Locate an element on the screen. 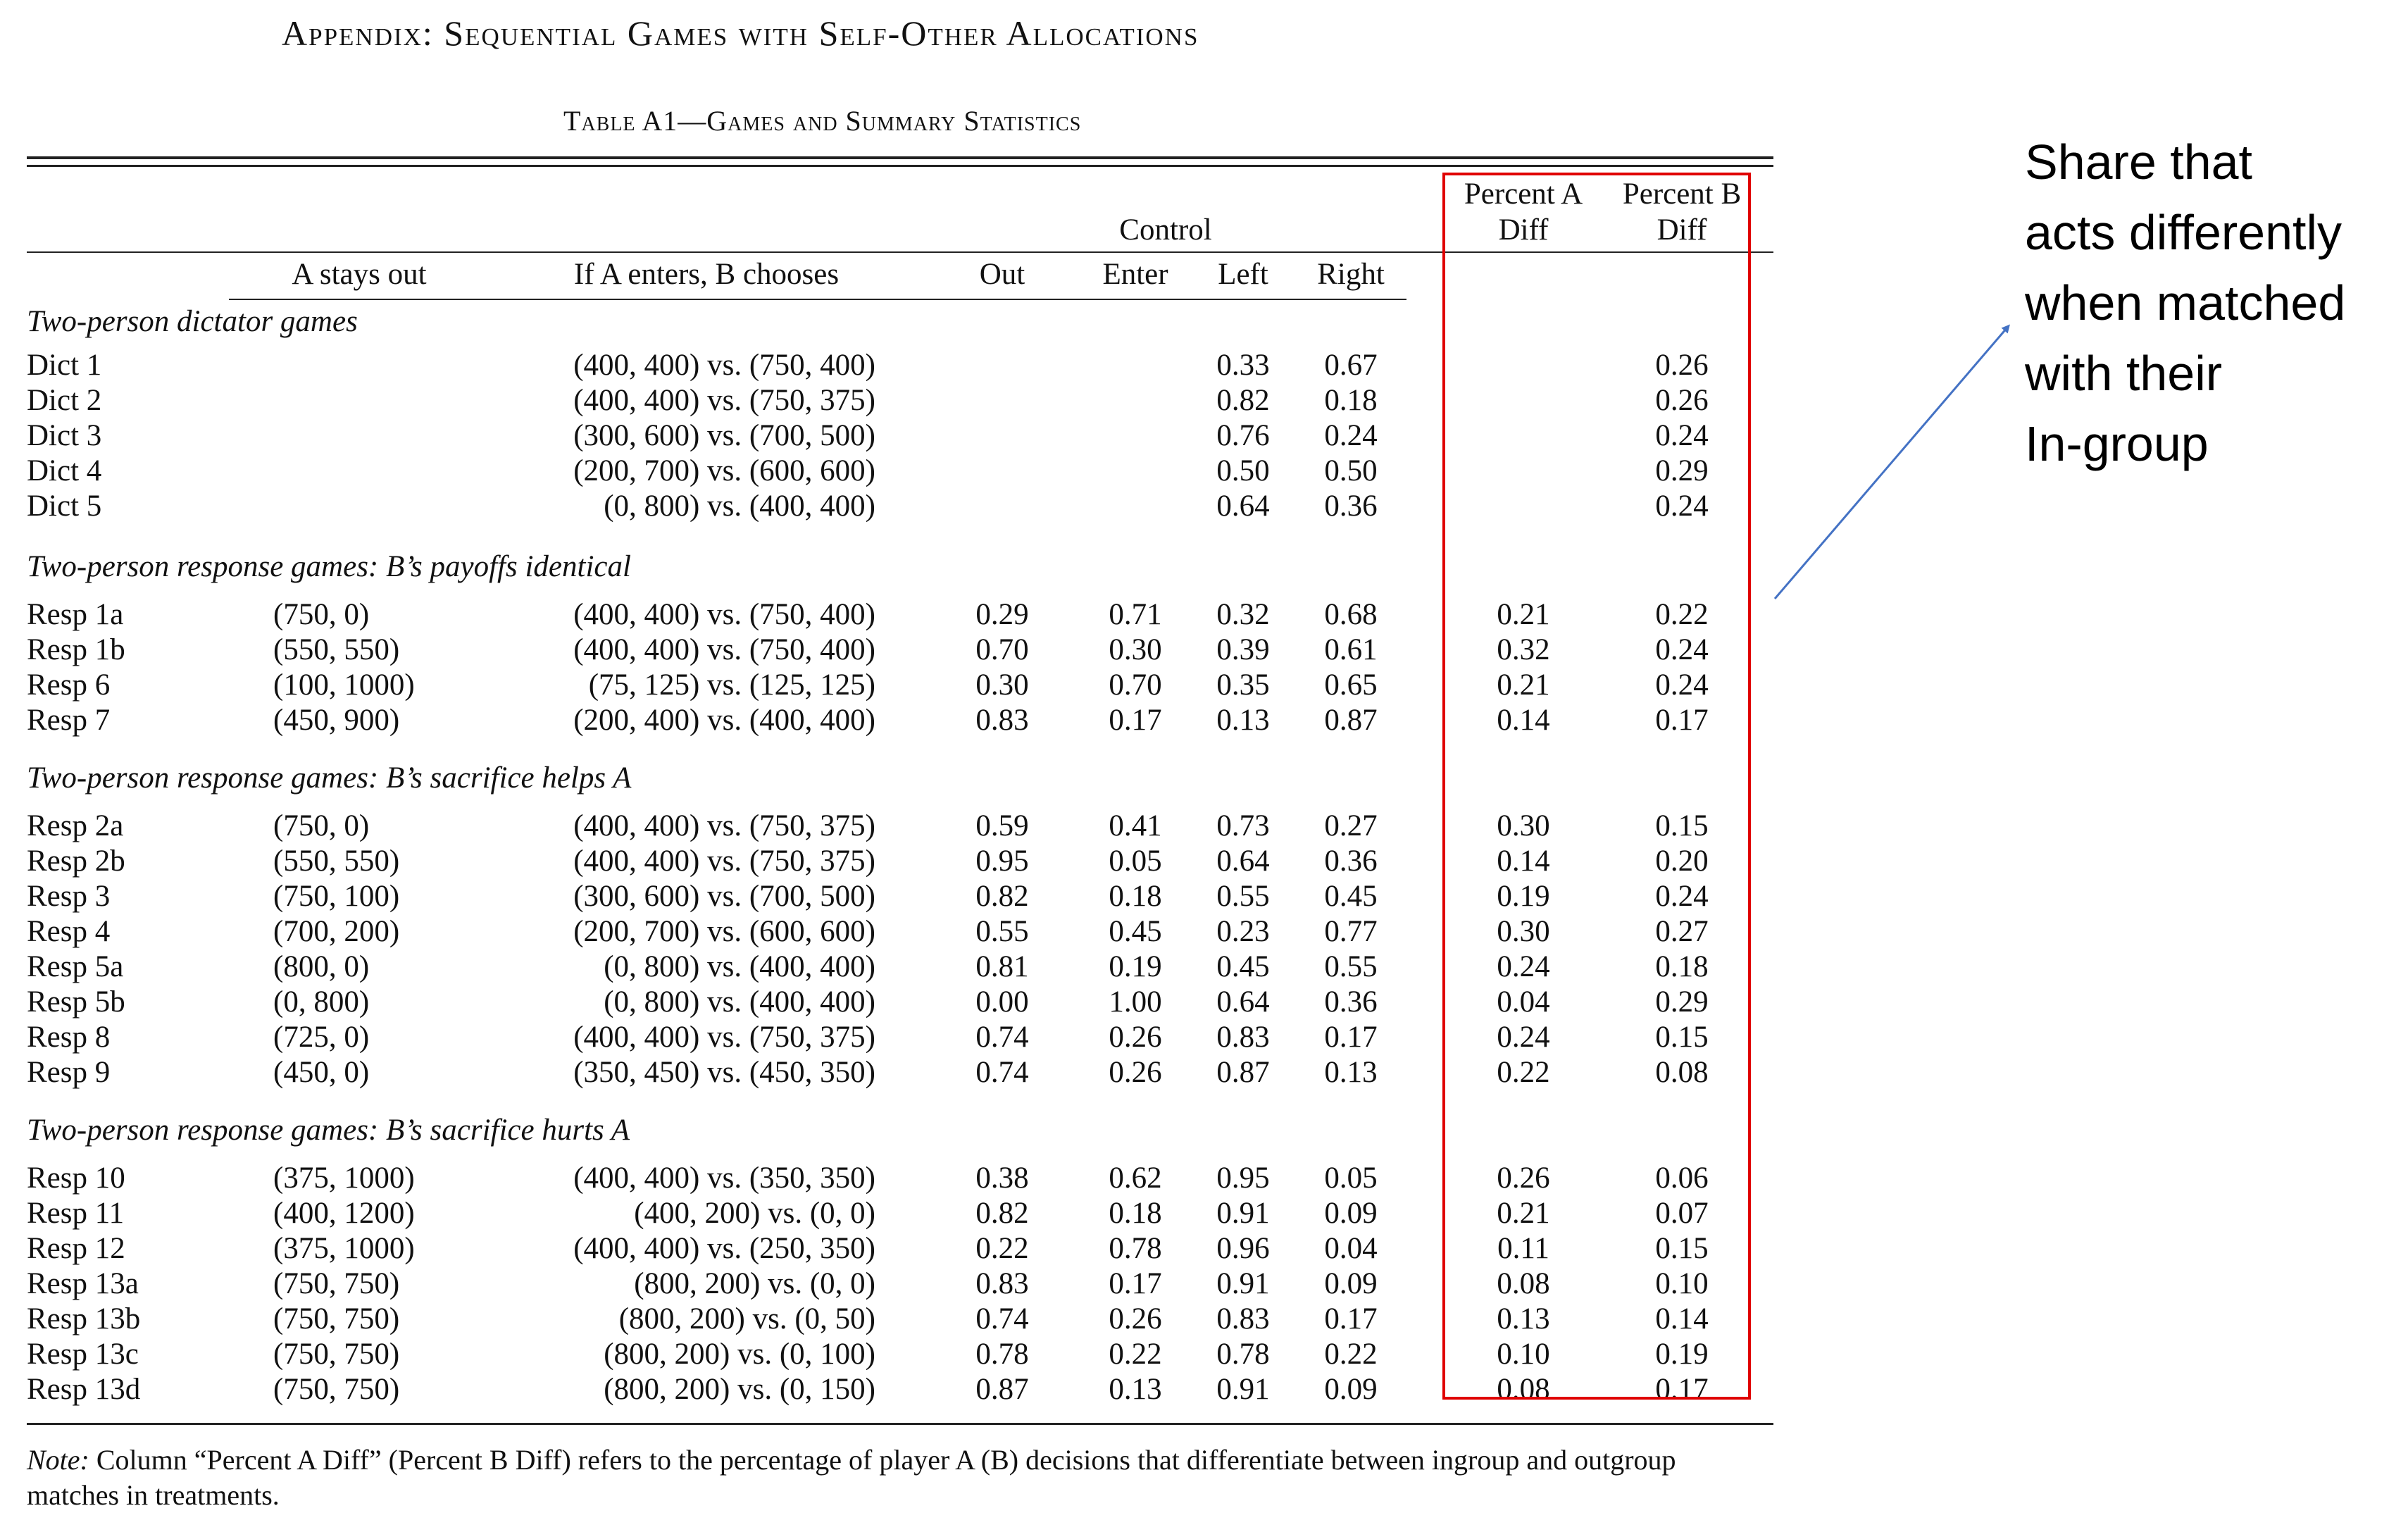  header-pct-a-line1: Percent A is located at coordinates (1523, 194).